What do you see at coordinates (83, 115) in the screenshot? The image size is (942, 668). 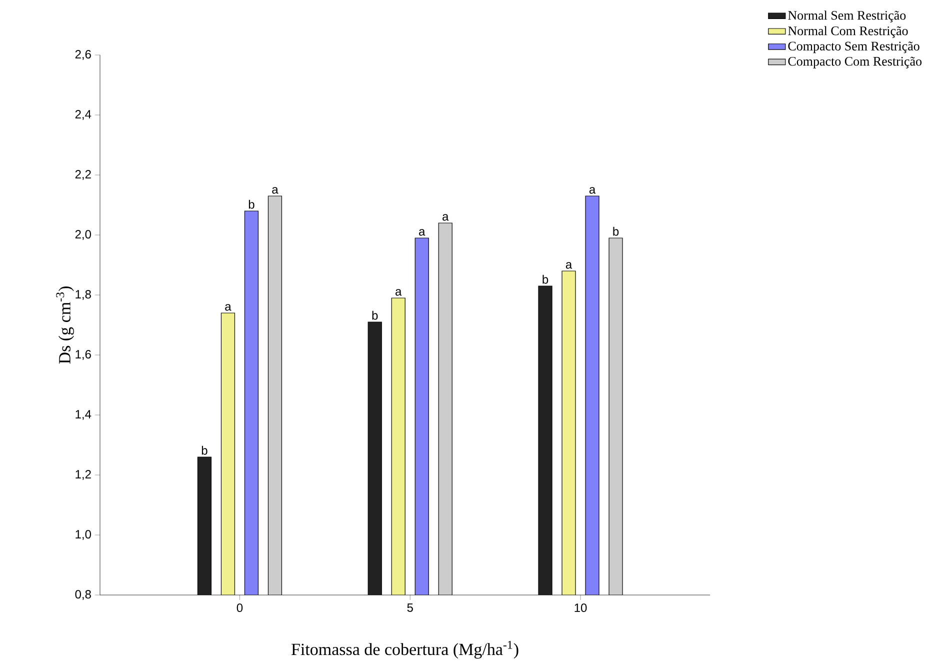 I see `y-tick-label: 2,4` at bounding box center [83, 115].